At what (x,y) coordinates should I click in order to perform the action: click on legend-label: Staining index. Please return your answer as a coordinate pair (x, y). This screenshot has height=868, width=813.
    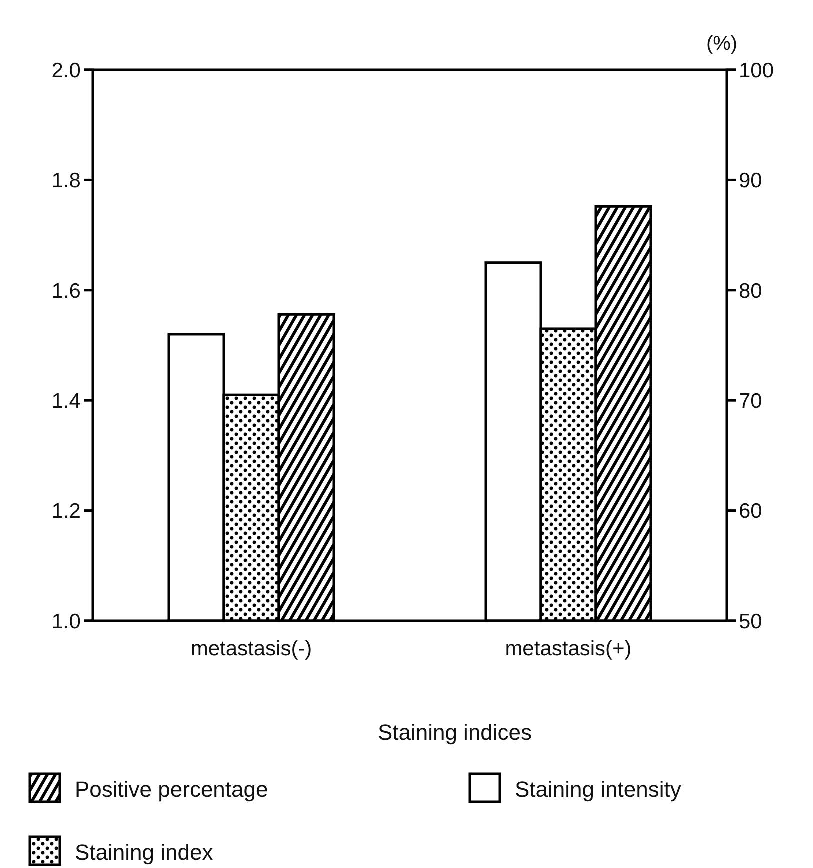
    Looking at the image, I should click on (144, 852).